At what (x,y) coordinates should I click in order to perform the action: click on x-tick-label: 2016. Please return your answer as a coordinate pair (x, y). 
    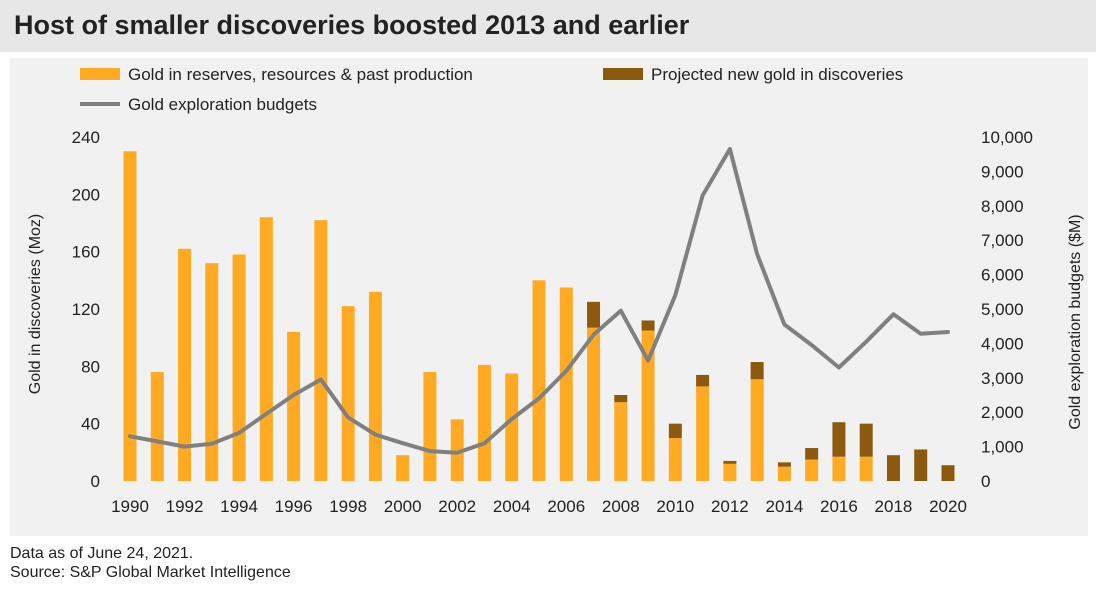
    Looking at the image, I should click on (839, 506).